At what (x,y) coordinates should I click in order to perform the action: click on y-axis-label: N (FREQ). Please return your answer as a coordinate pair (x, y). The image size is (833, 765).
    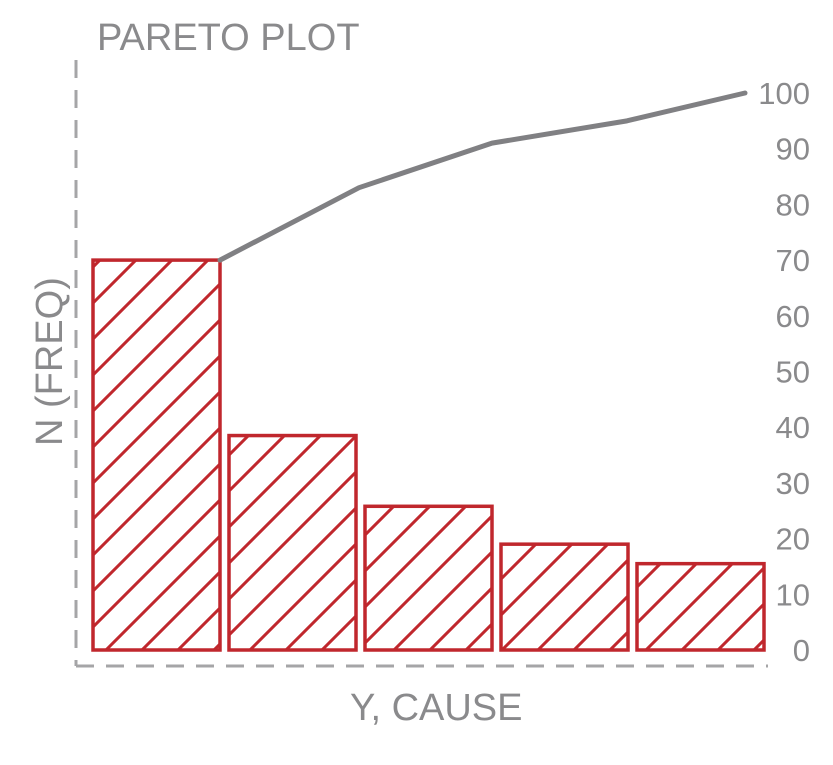
    Looking at the image, I should click on (50, 361).